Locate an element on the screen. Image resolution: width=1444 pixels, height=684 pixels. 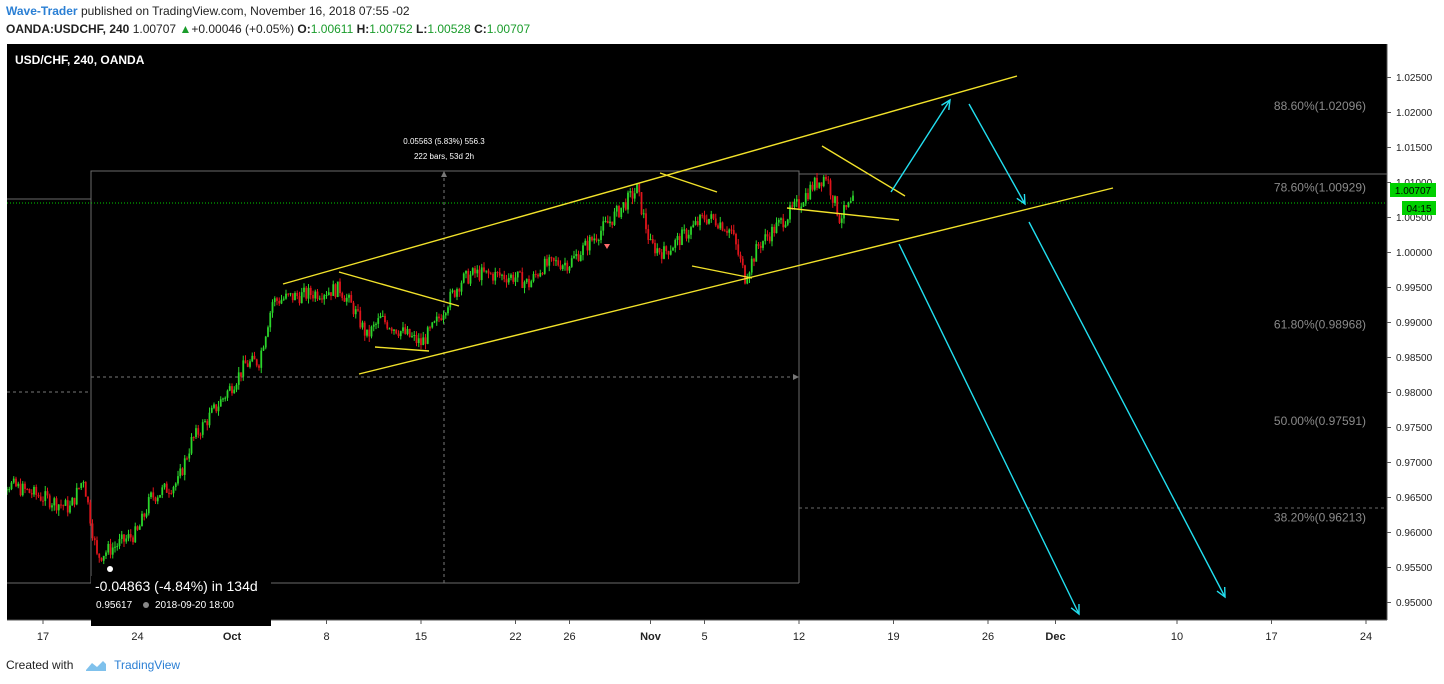
alert-marker is located at coordinates (607, 246).